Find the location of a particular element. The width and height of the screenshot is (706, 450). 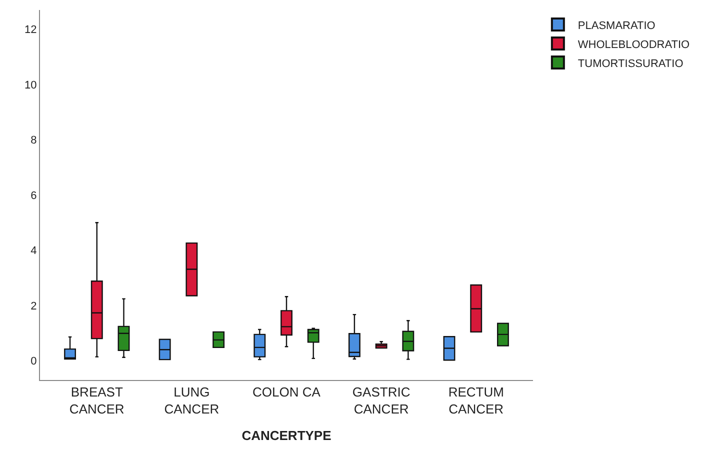

x-tick-label: BREAST CANCER is located at coordinates (96, 400).